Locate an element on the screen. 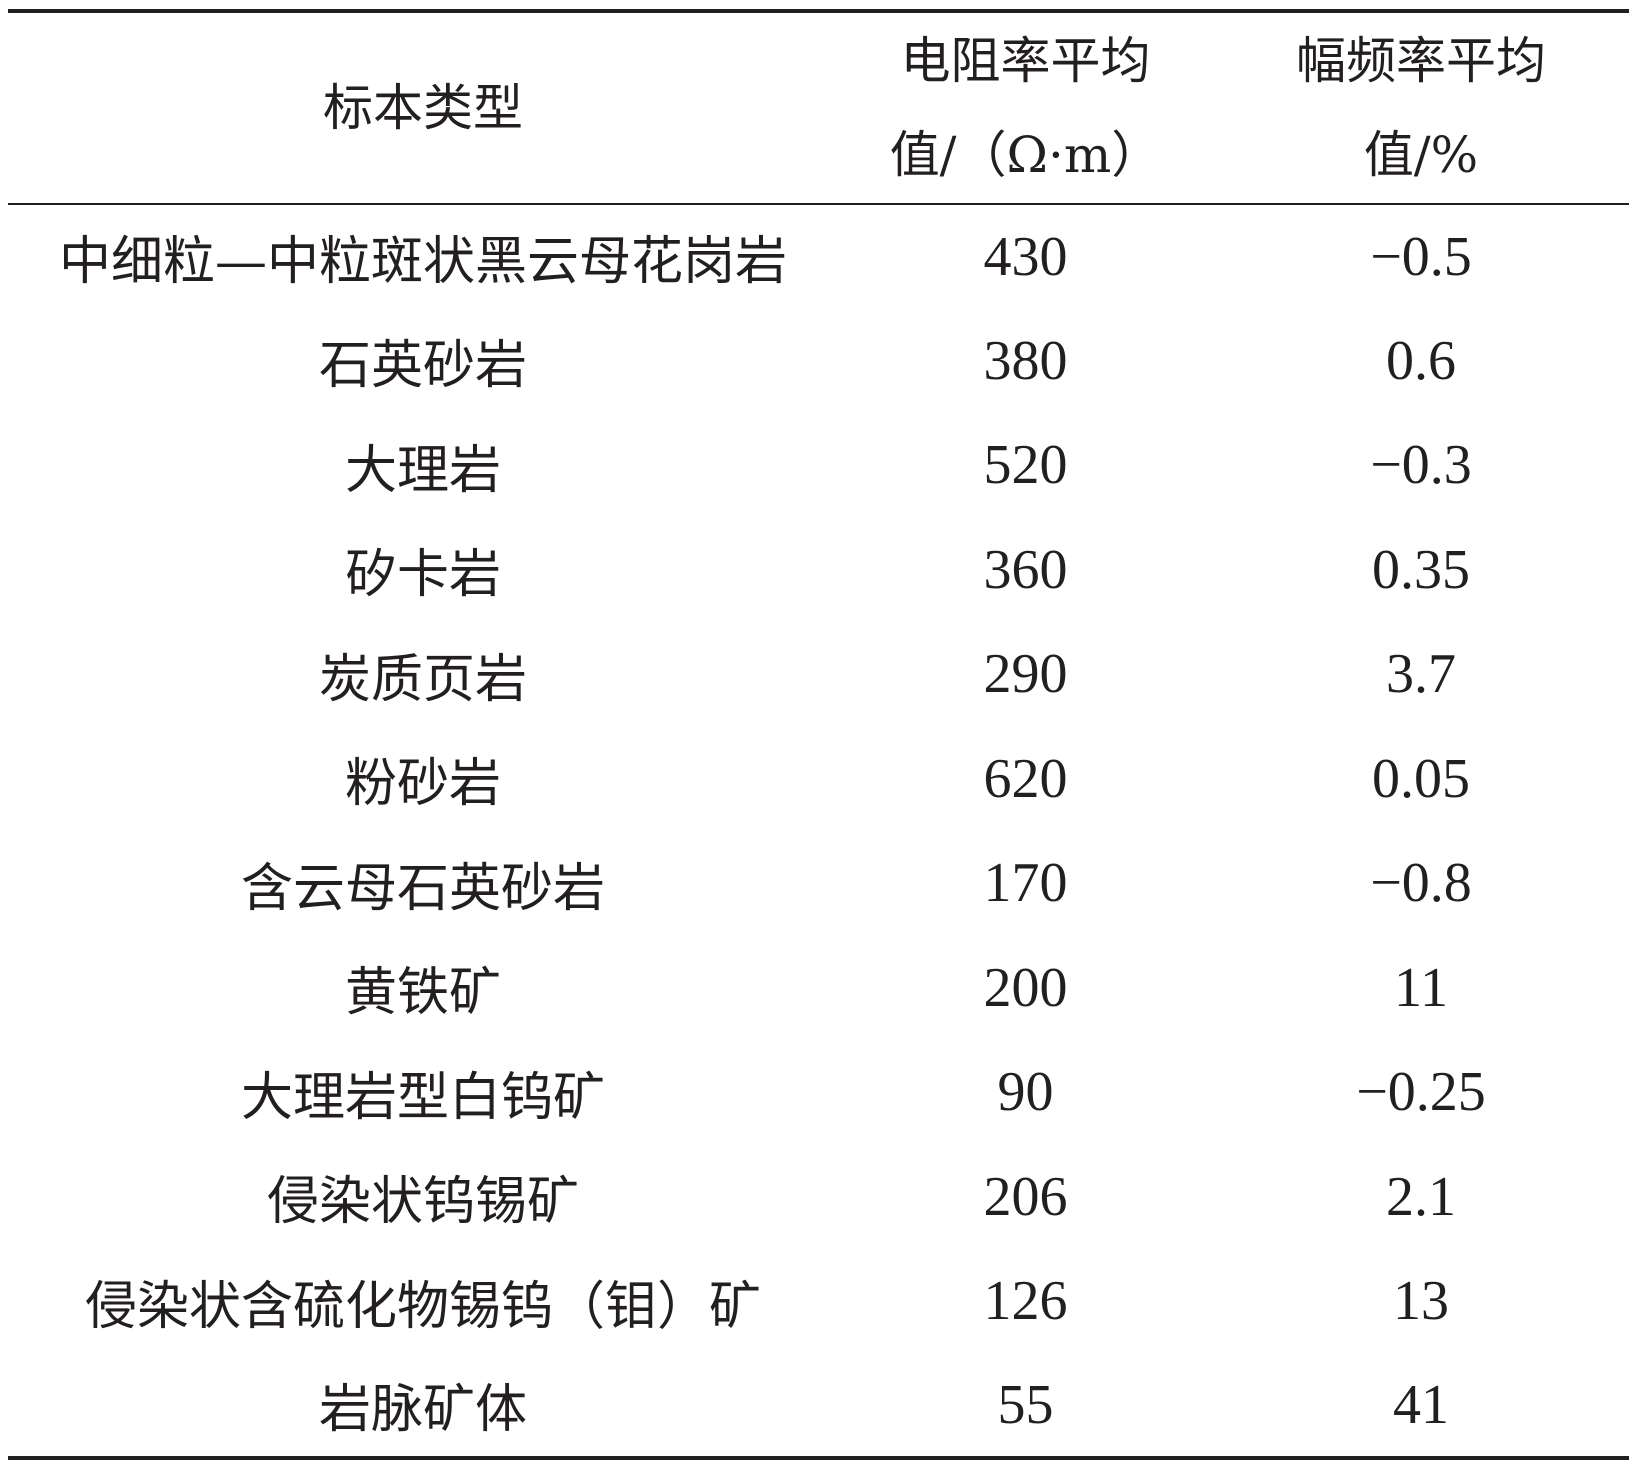 This screenshot has width=1637, height=1460. resistivity-cell: 520 is located at coordinates (1025, 465).